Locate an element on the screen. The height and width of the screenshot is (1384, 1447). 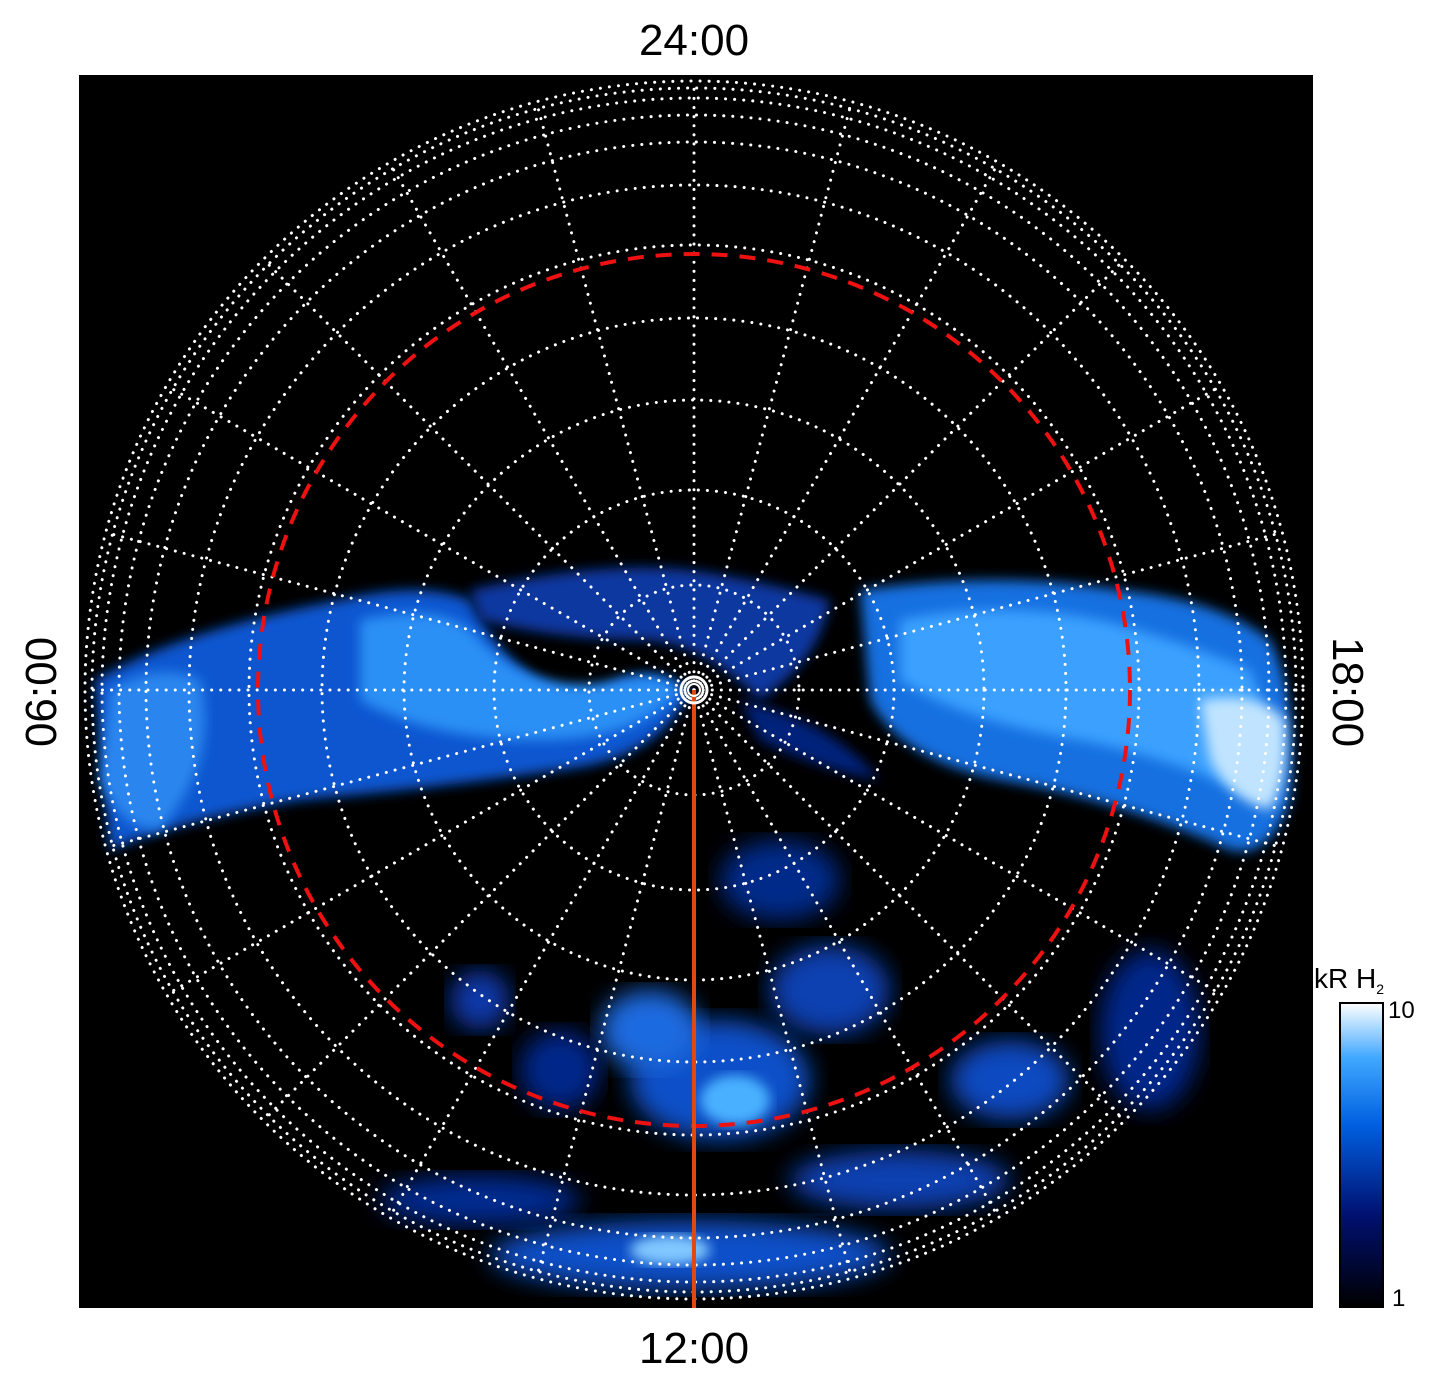
left-label: 06:00 is located at coordinates (41, 692).